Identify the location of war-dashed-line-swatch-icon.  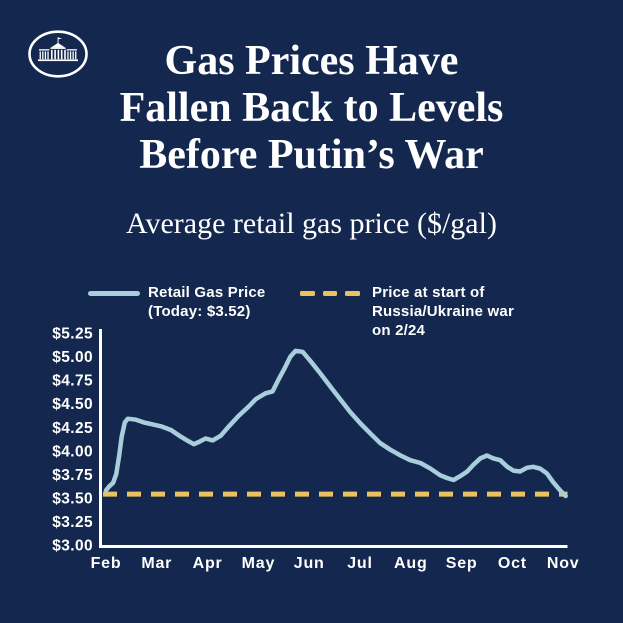
(330, 293).